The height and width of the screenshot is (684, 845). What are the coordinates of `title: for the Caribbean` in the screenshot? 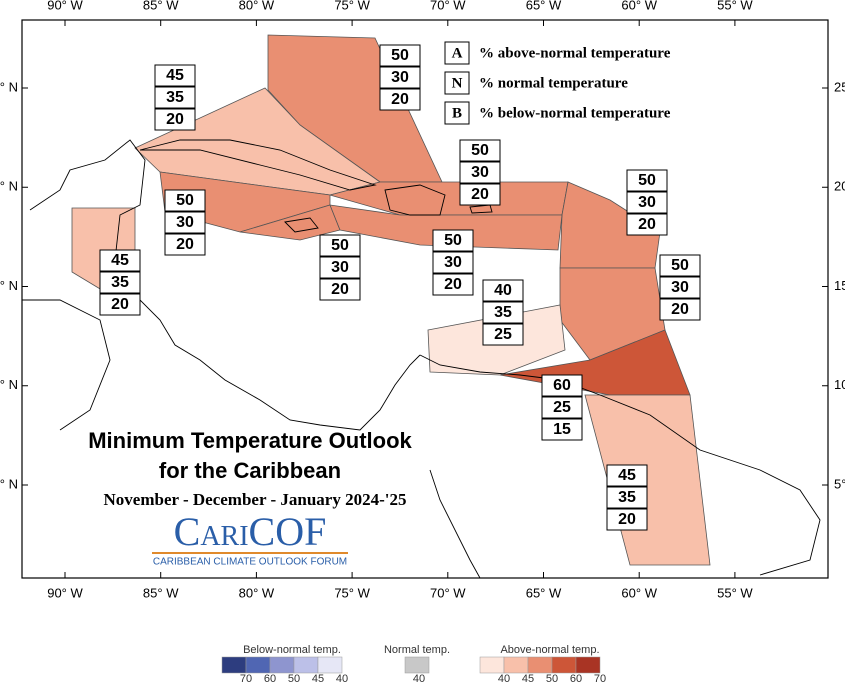 It's located at (250, 470).